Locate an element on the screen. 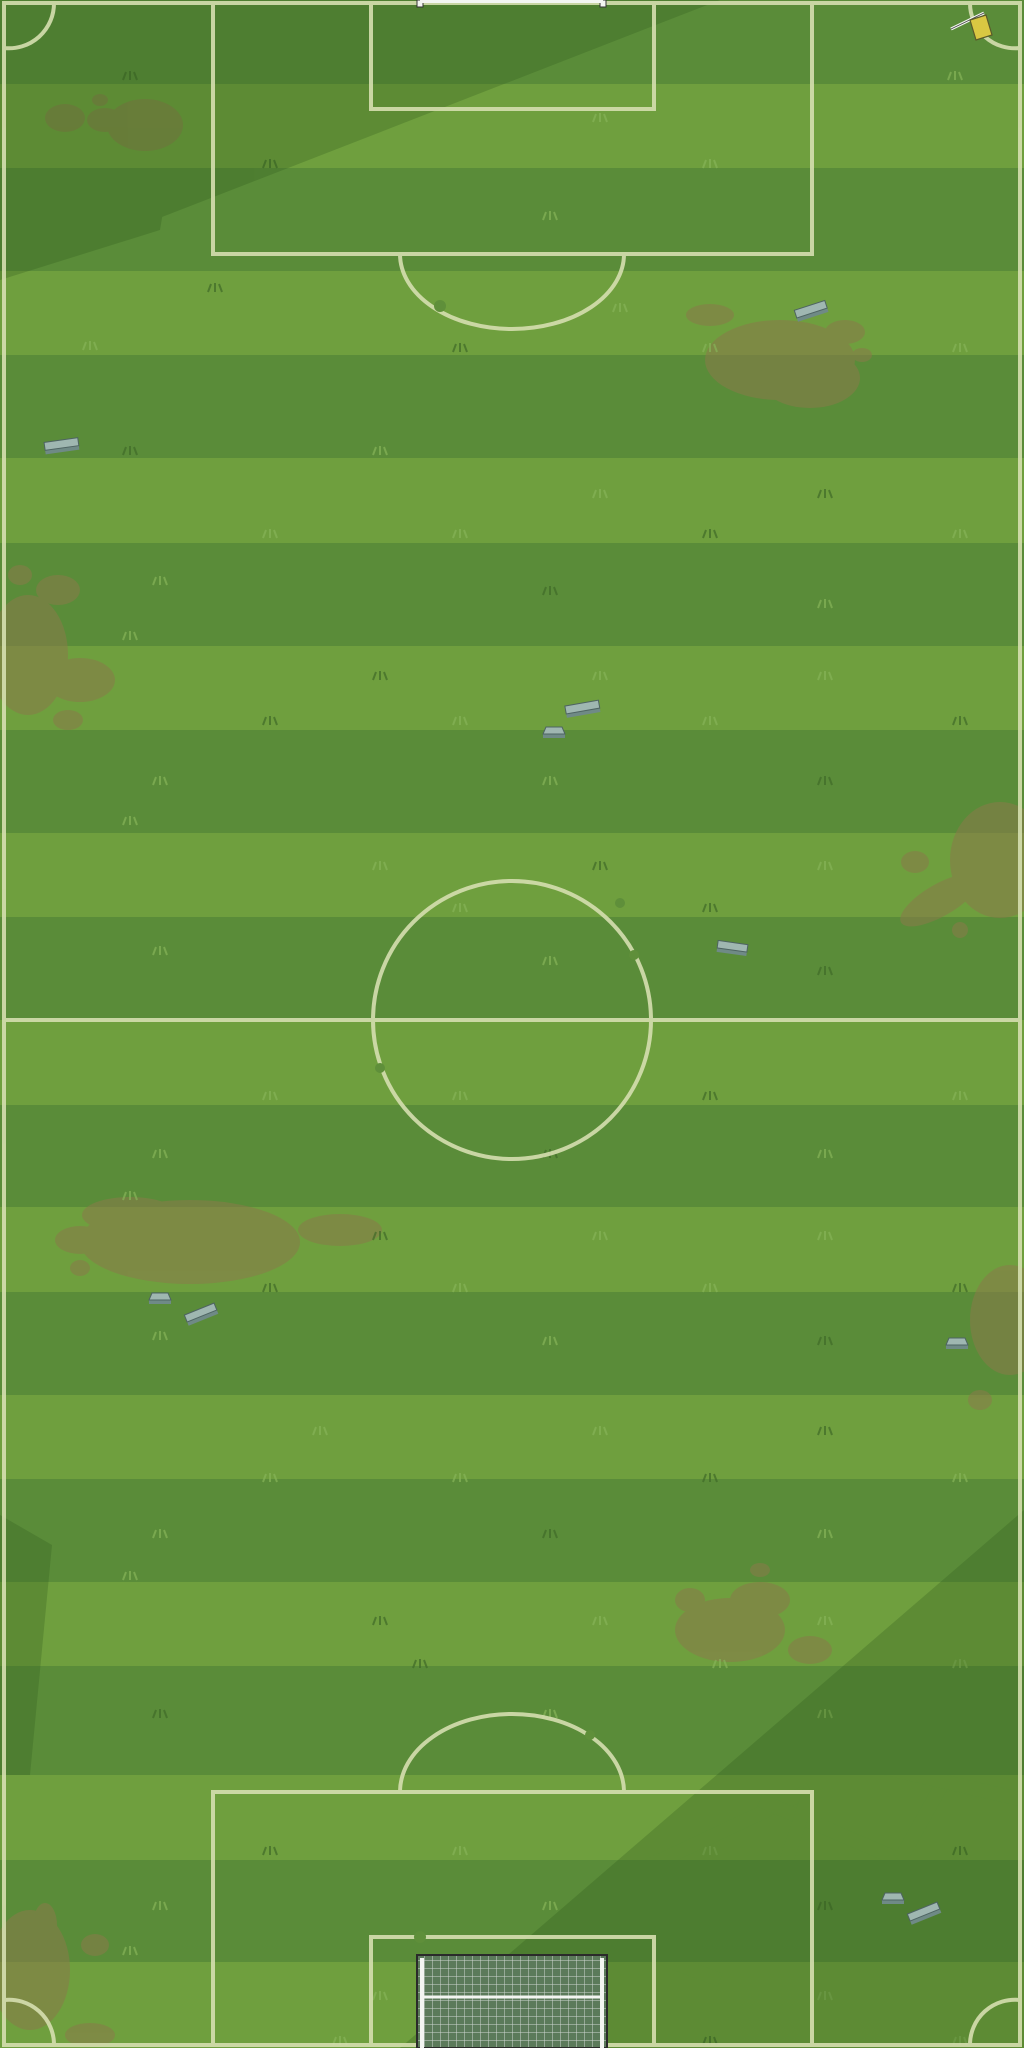 The height and width of the screenshot is (2048, 1024). goal-crossbar-top is located at coordinates (511, 1).